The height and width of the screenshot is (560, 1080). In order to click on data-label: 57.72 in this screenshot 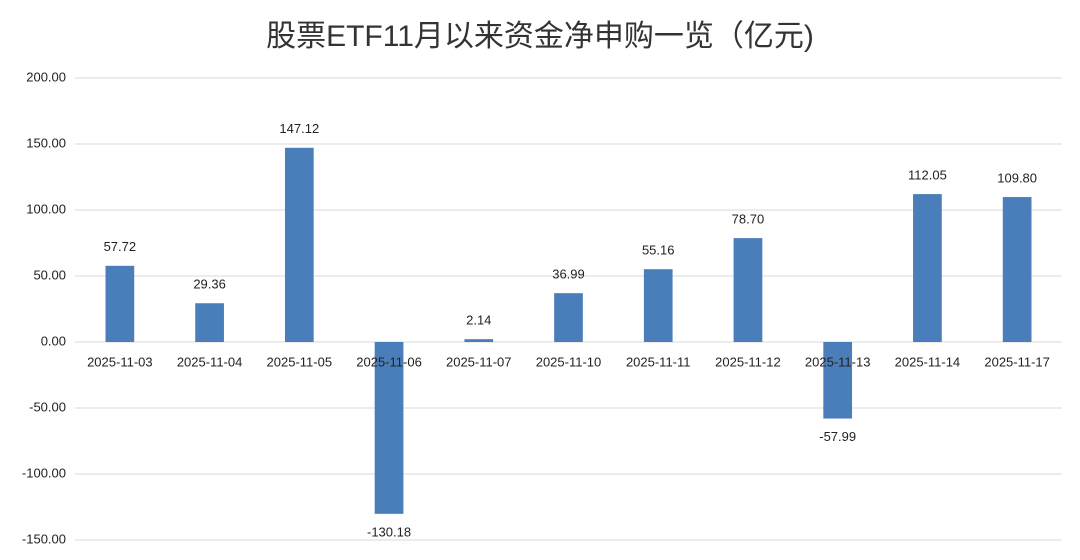, I will do `click(120, 246)`.